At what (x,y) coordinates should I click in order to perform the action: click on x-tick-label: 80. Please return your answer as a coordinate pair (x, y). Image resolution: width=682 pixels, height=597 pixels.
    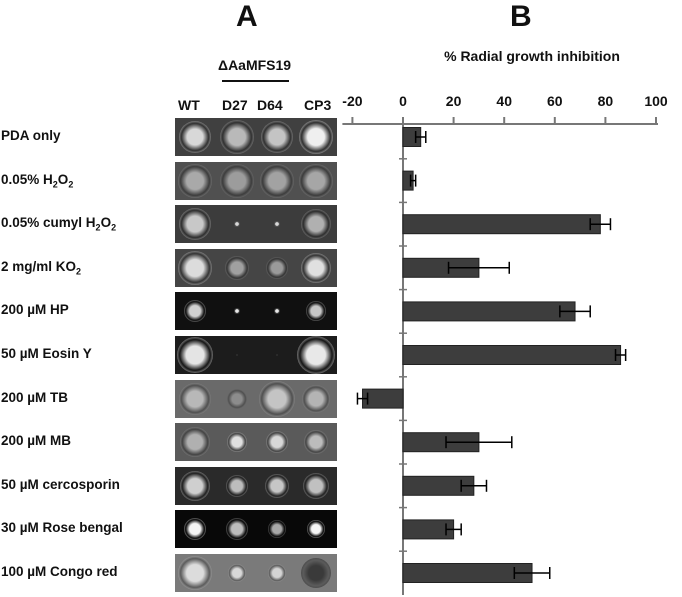
    Looking at the image, I should click on (606, 101).